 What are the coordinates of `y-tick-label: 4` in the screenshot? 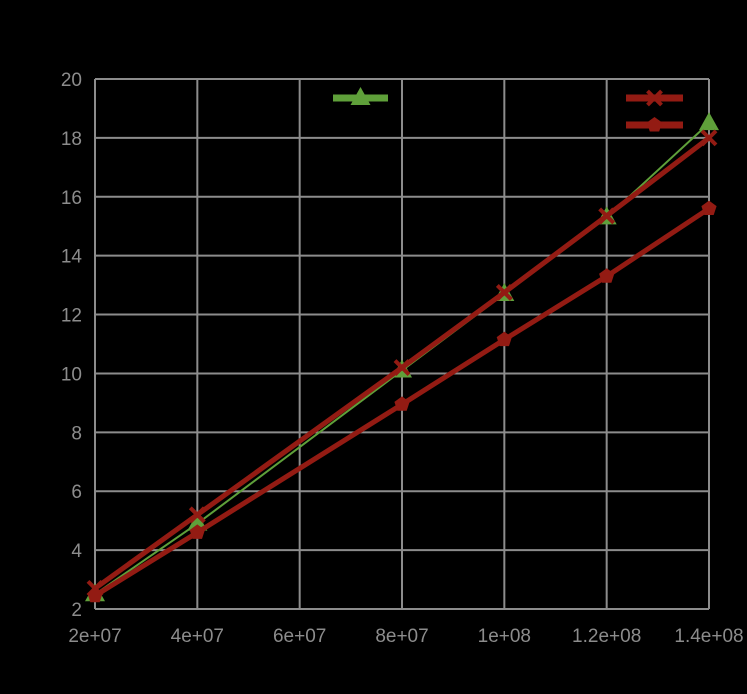 It's located at (76, 551).